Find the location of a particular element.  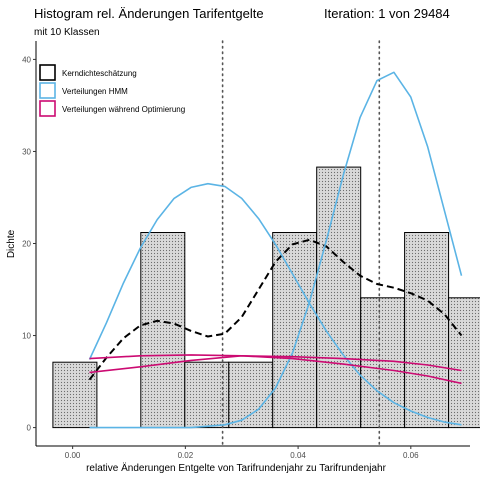

legend-label-hmm: Verteilungen HMM is located at coordinates (95, 91).